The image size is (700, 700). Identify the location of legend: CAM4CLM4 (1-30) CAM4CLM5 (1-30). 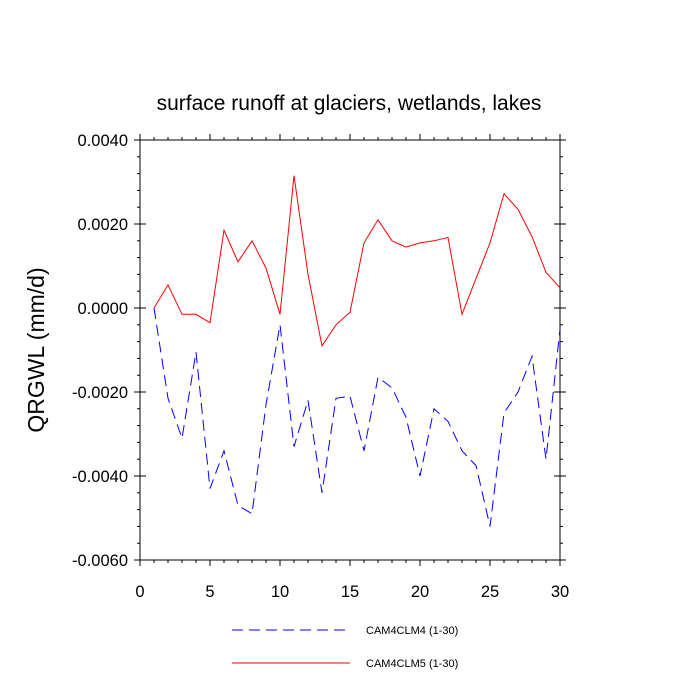
(345, 647).